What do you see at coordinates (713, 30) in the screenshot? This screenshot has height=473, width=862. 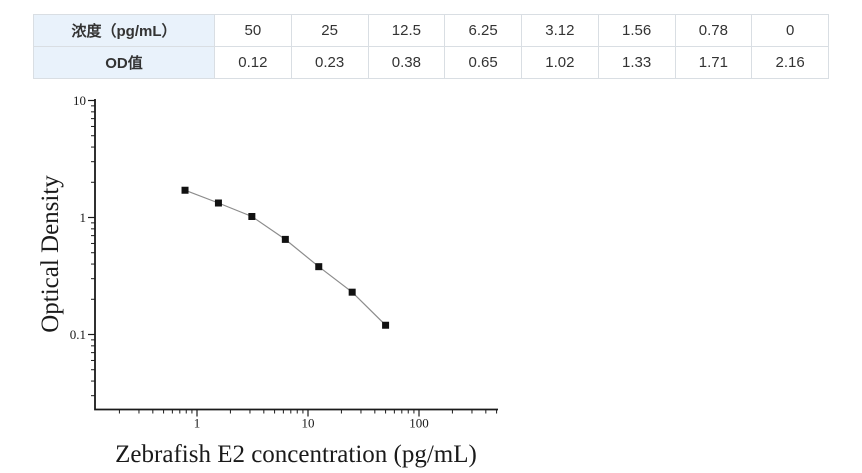 I see `table-cell: 0.78` at bounding box center [713, 30].